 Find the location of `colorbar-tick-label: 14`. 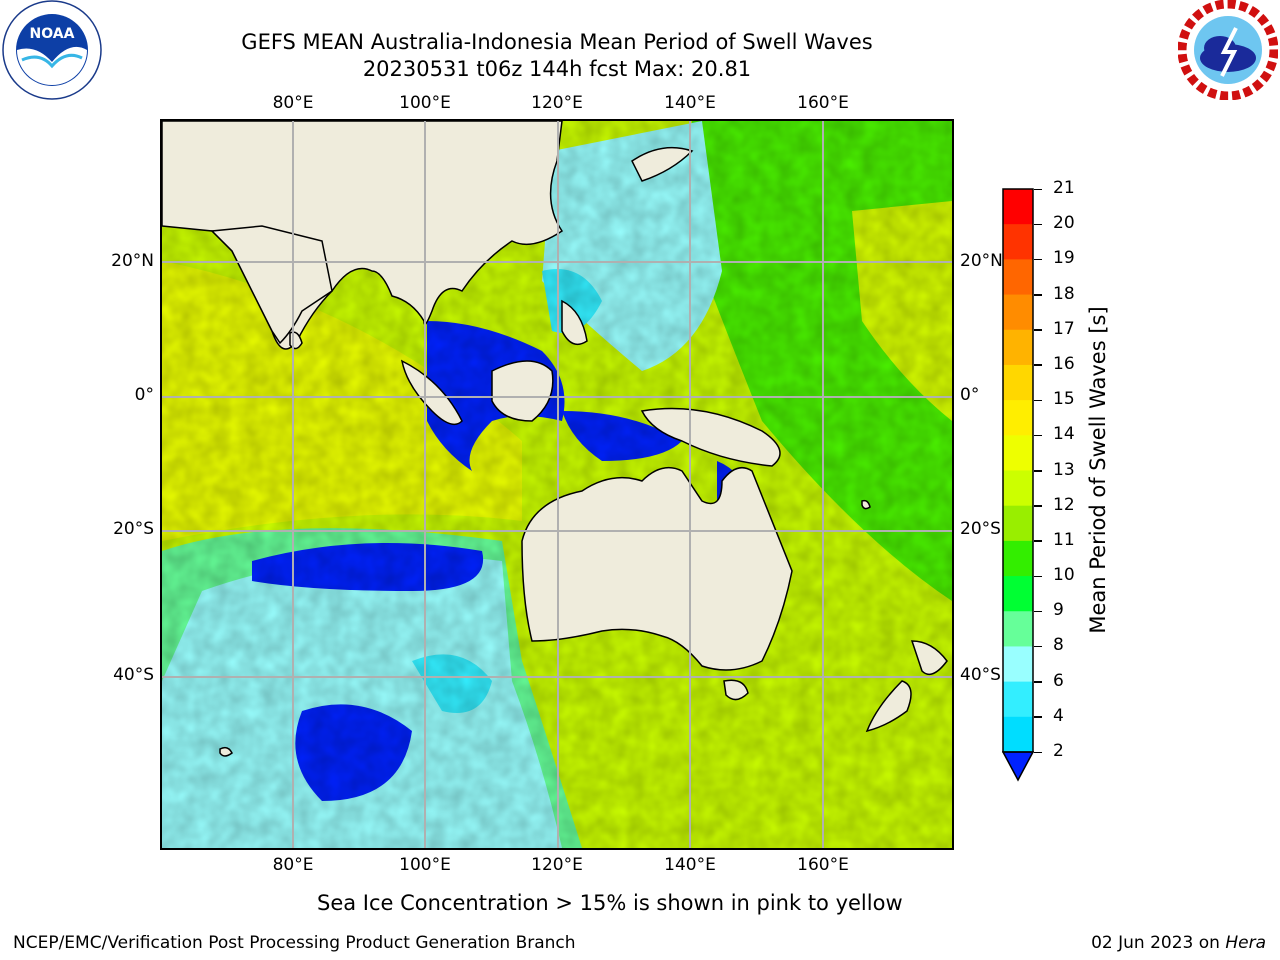

colorbar-tick-label: 14 is located at coordinates (1064, 434).